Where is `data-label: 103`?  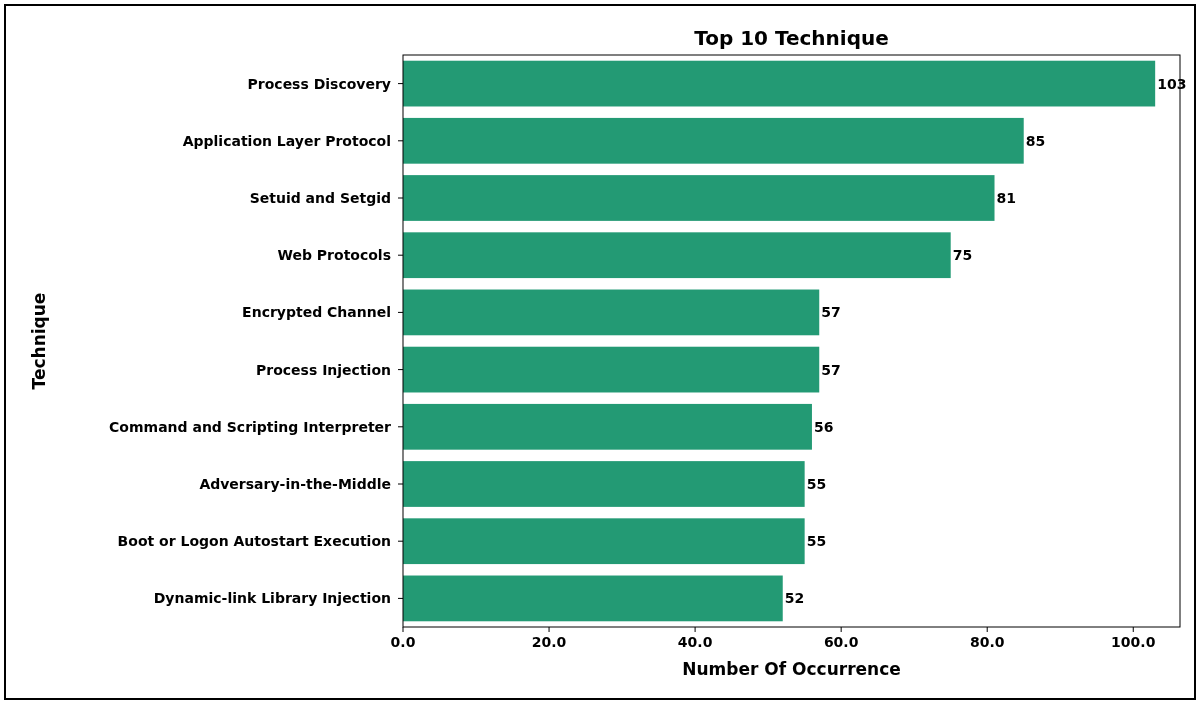 data-label: 103 is located at coordinates (1172, 83).